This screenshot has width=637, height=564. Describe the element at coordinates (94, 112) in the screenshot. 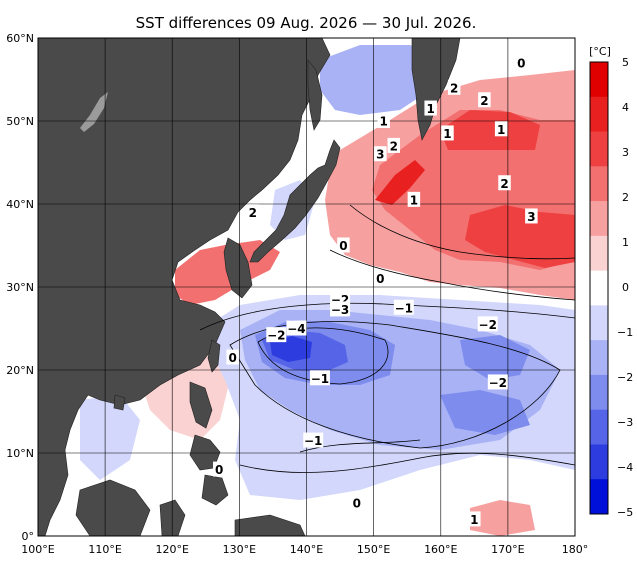

I see `lake-baikal` at that location.